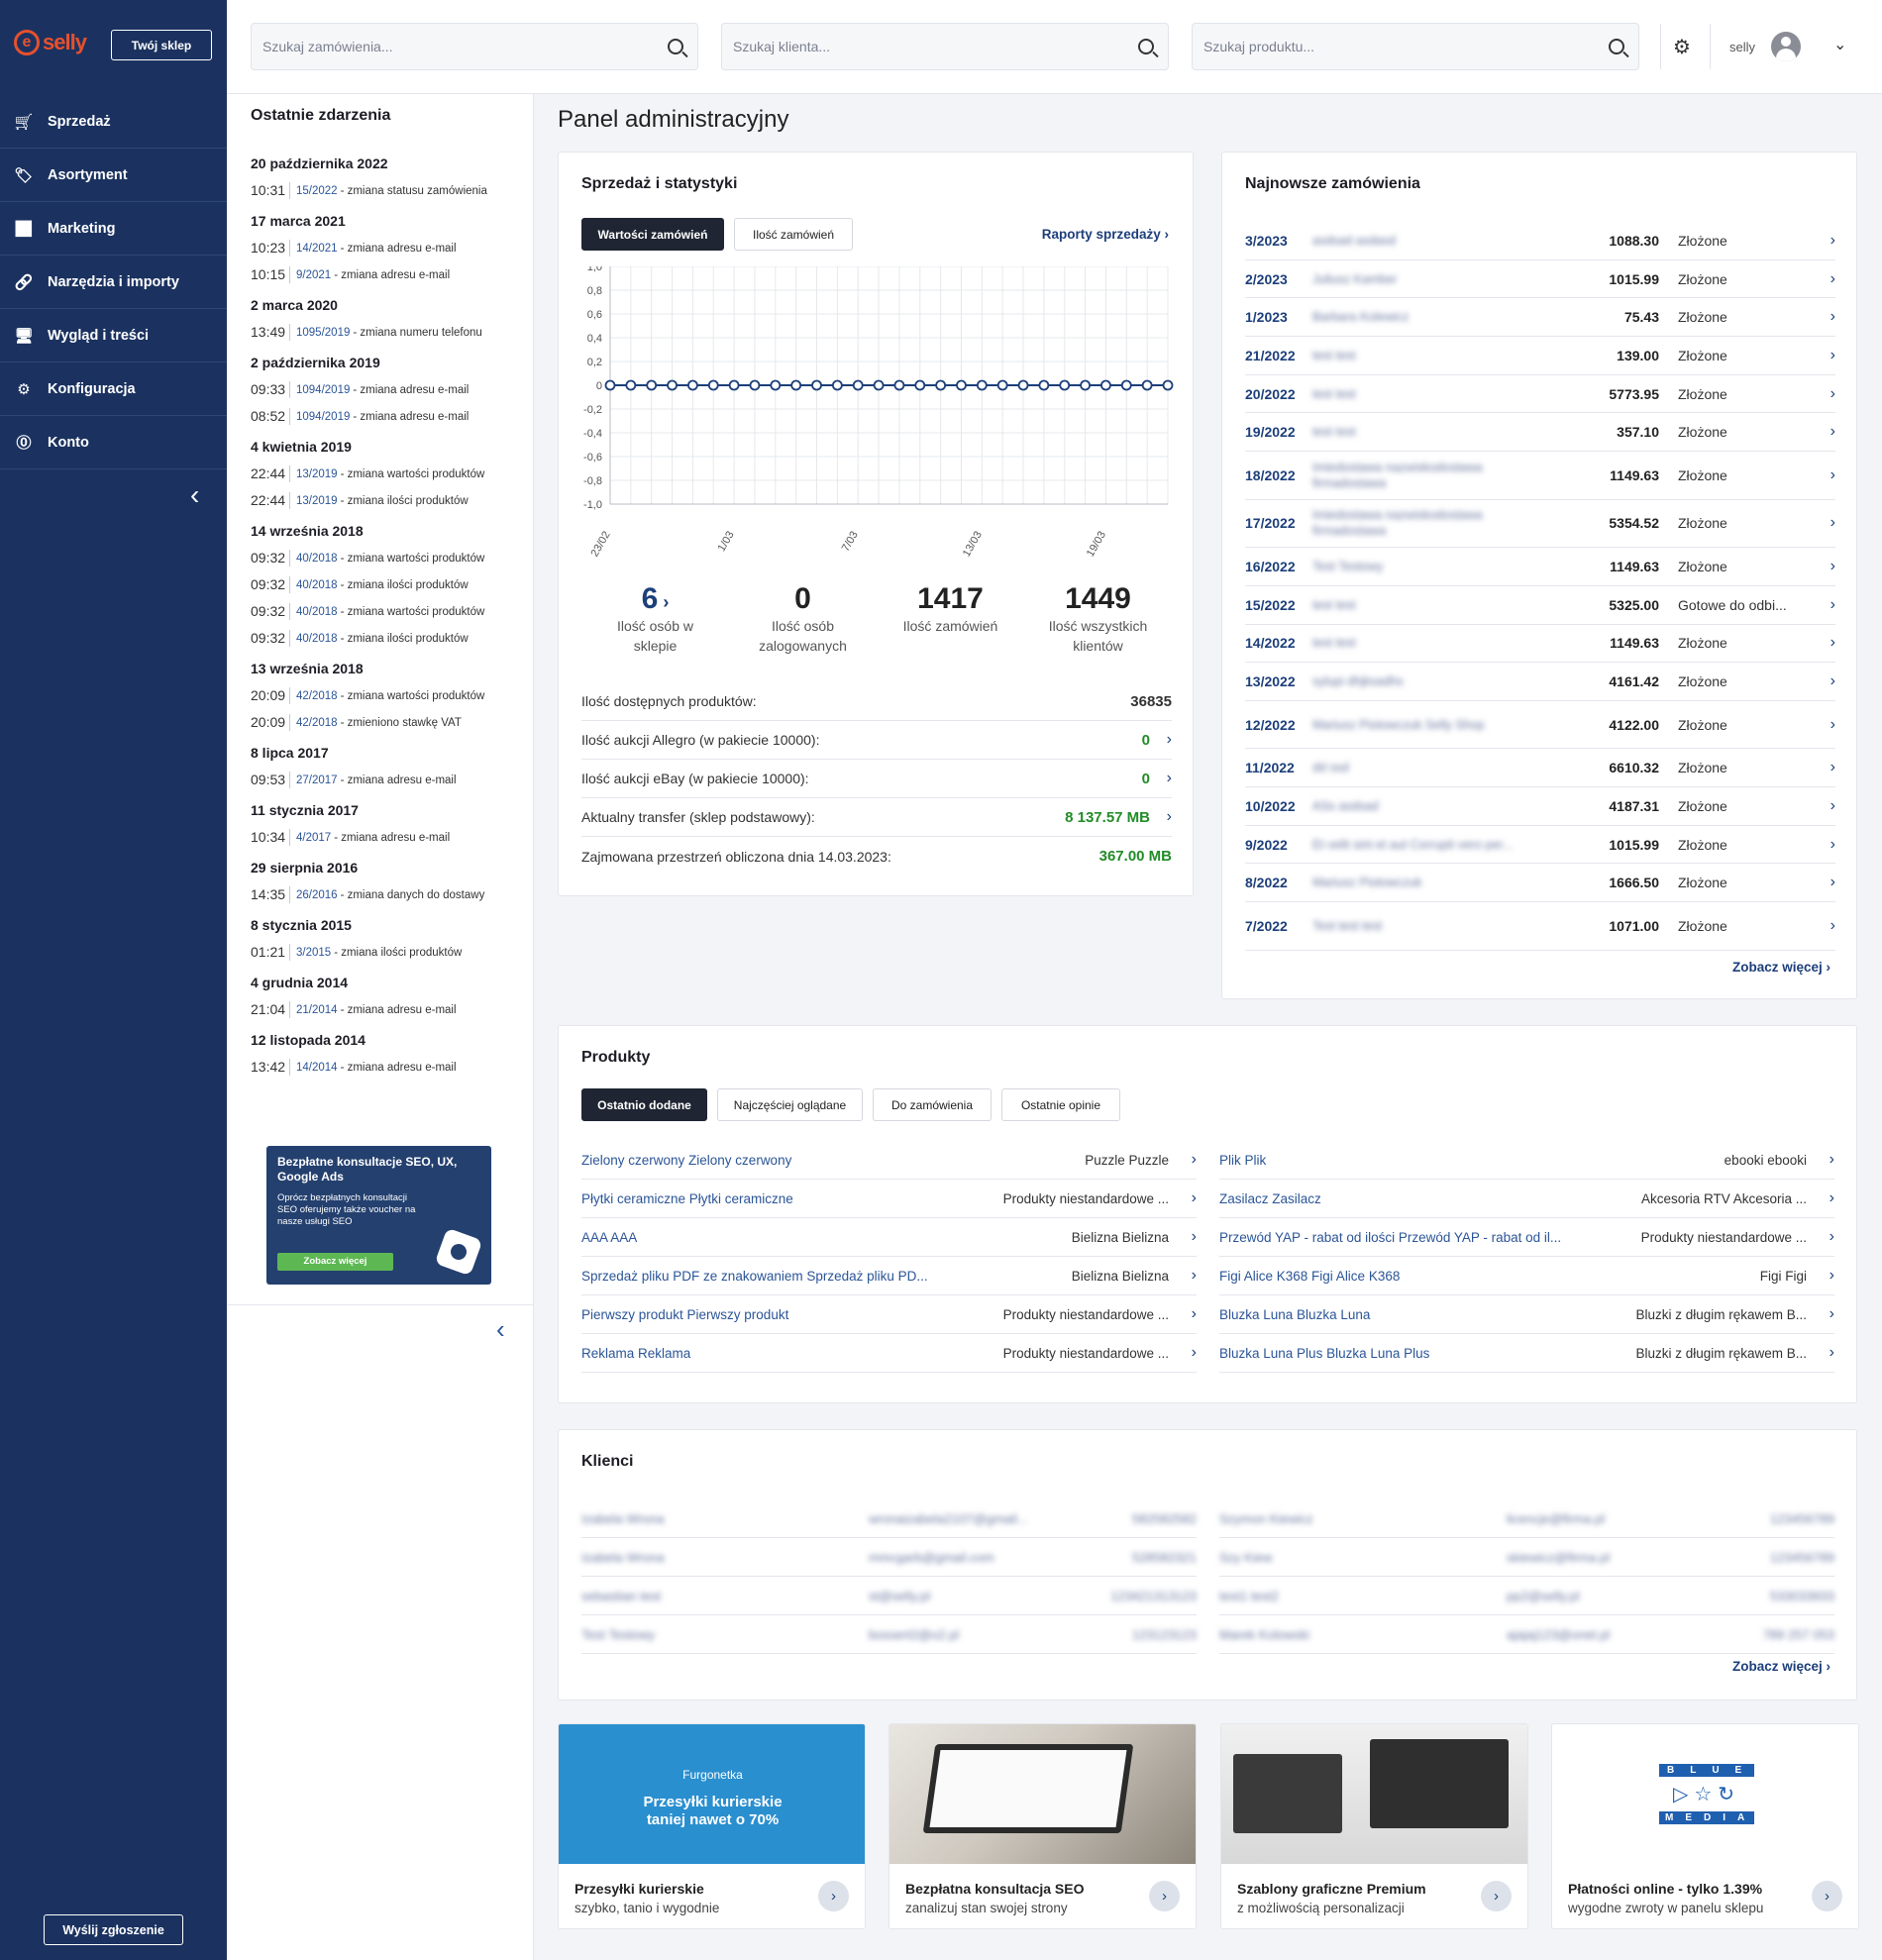 Image resolution: width=1882 pixels, height=1960 pixels. I want to click on order-row: 11/2022 dd ssd 6610.32 Złożone ›, so click(1540, 768).